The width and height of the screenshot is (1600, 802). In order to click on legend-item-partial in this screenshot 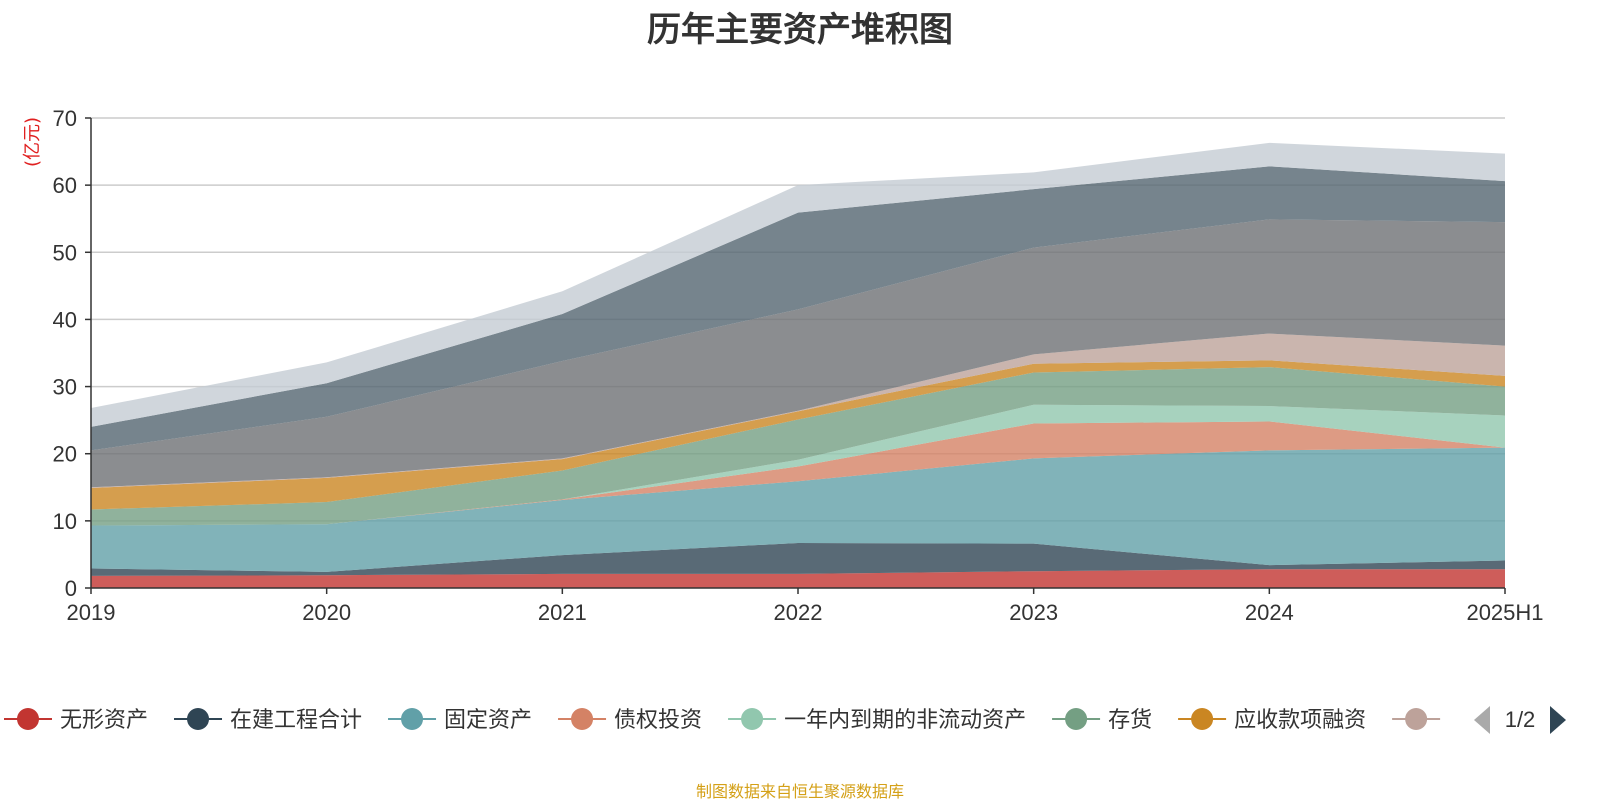, I will do `click(1416, 719)`.